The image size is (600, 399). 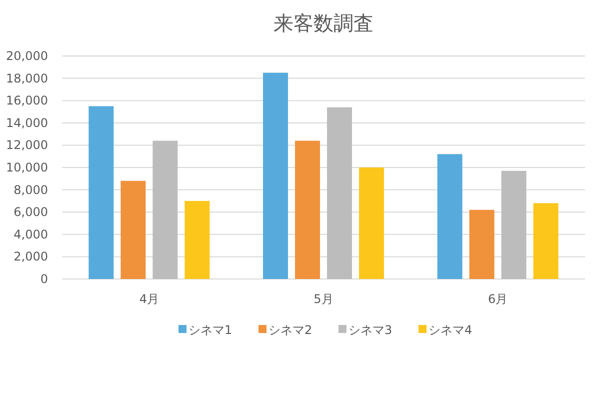 I want to click on y-tick-label: 10,000, so click(x=27, y=167).